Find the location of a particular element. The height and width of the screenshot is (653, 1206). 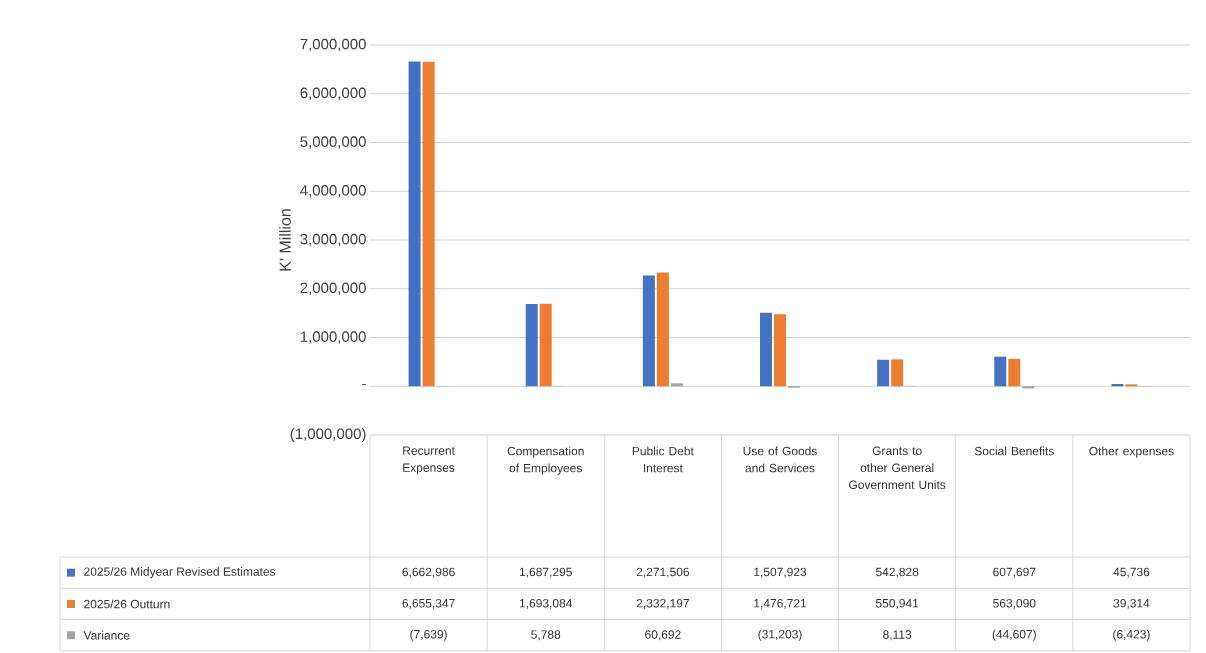

legend-label: 2025/26 Midyear Revised Estimates is located at coordinates (180, 573).